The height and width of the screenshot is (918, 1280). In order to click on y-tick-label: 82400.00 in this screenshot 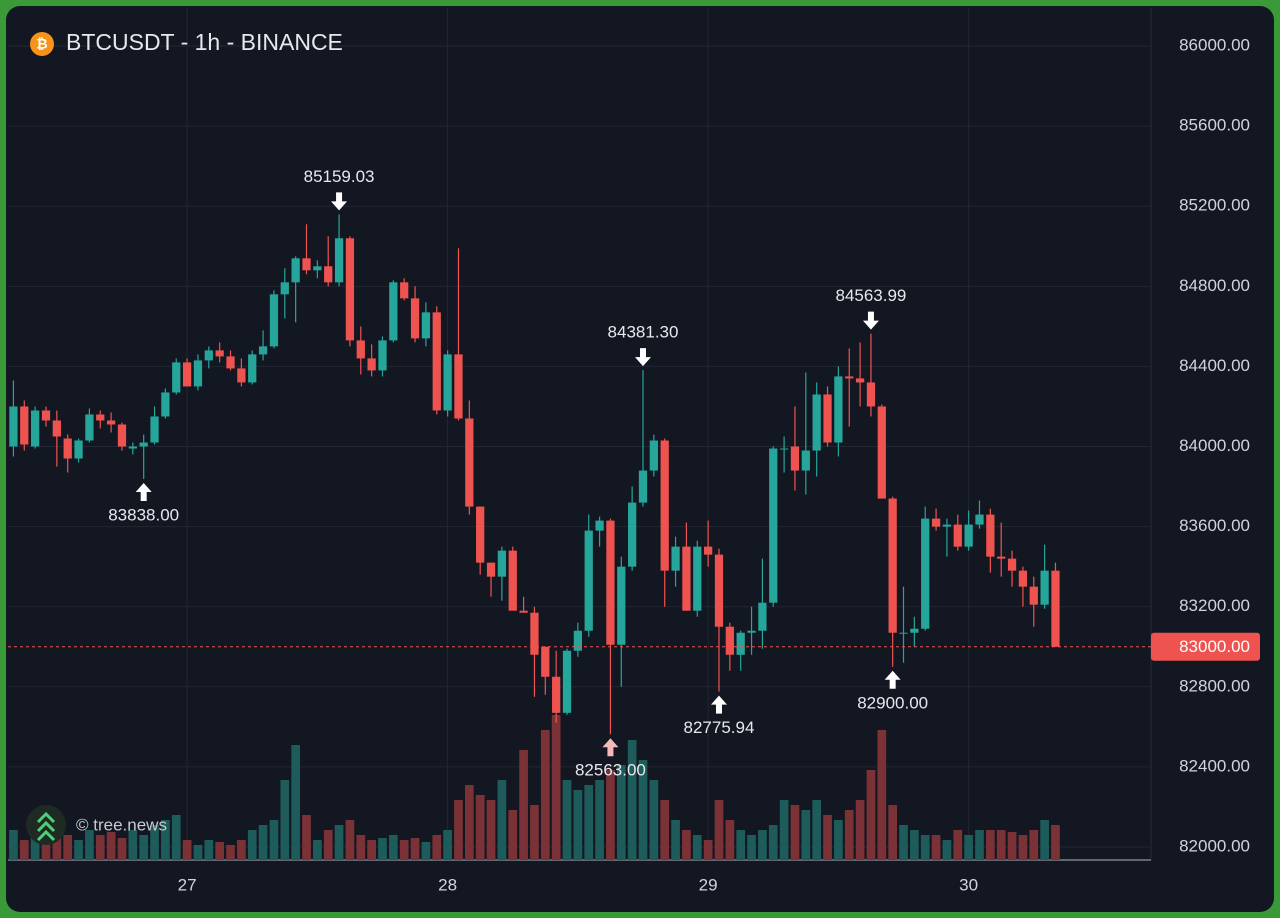, I will do `click(1214, 765)`.